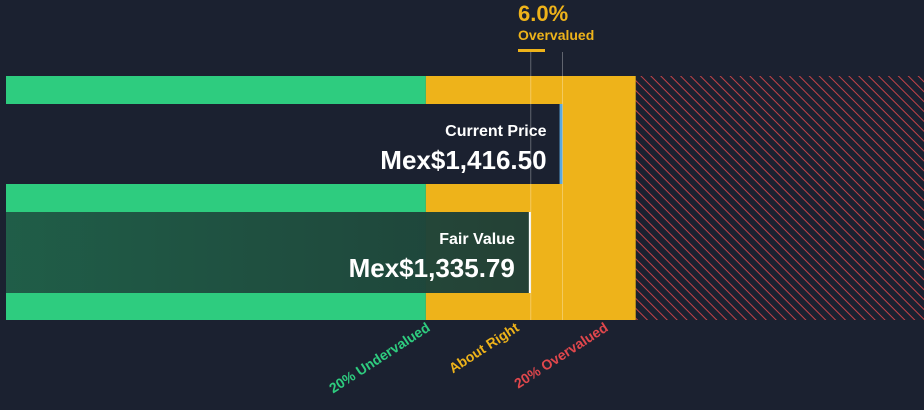 This screenshot has width=924, height=410. What do you see at coordinates (543, 13) in the screenshot?
I see `difference-percent: 6.0%` at bounding box center [543, 13].